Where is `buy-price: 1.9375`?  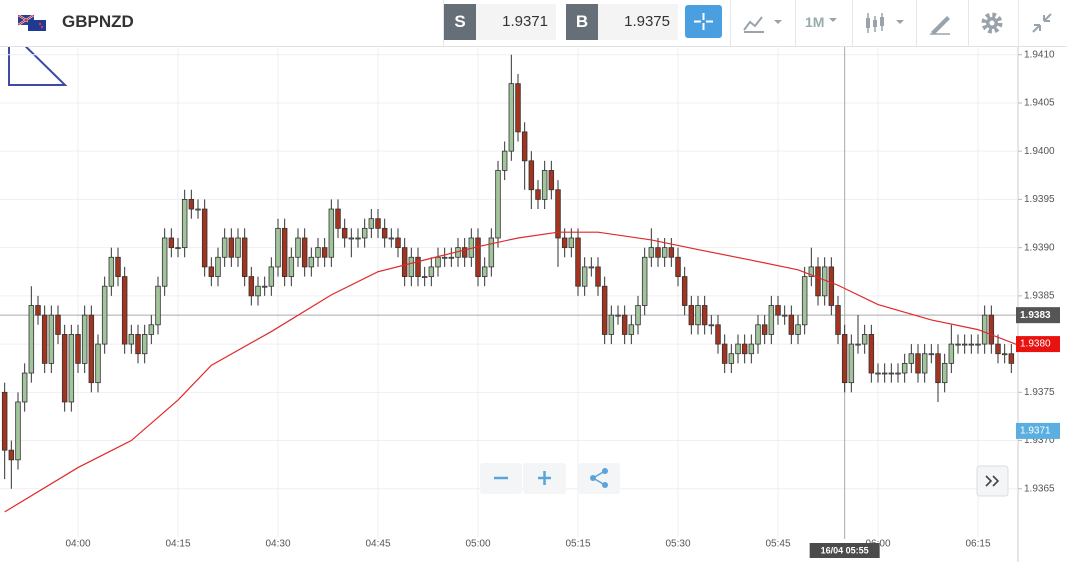 buy-price: 1.9375 is located at coordinates (638, 22).